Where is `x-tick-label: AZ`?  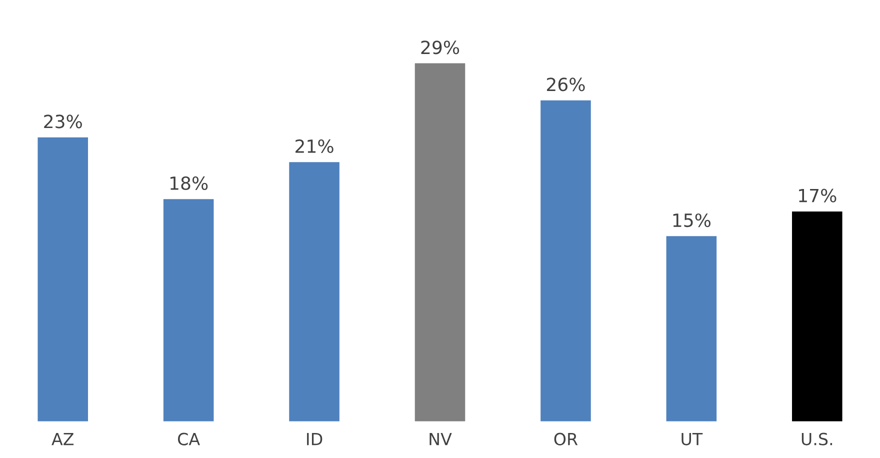 x-tick-label: AZ is located at coordinates (63, 439).